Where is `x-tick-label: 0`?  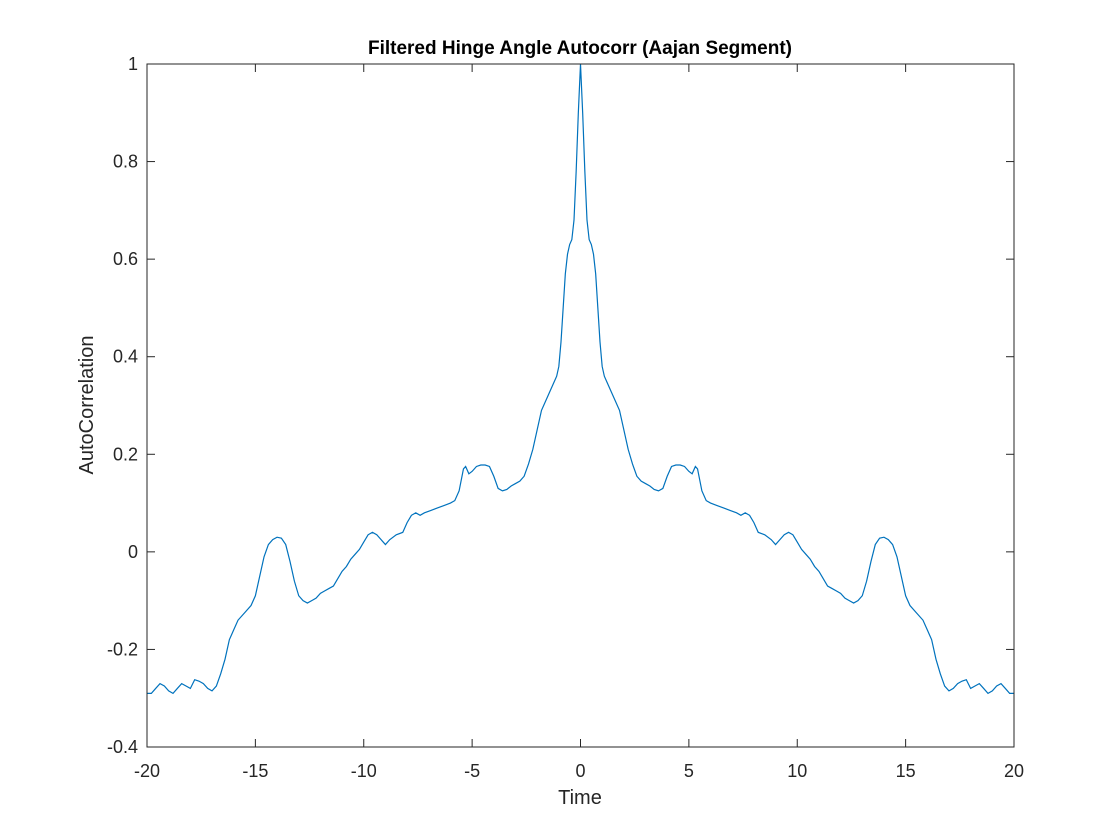 x-tick-label: 0 is located at coordinates (580, 771).